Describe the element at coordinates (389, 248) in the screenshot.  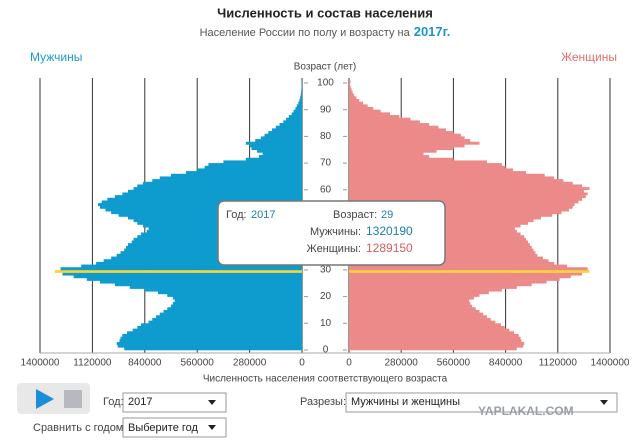
I see `tooltip-women-value: 1289150` at that location.